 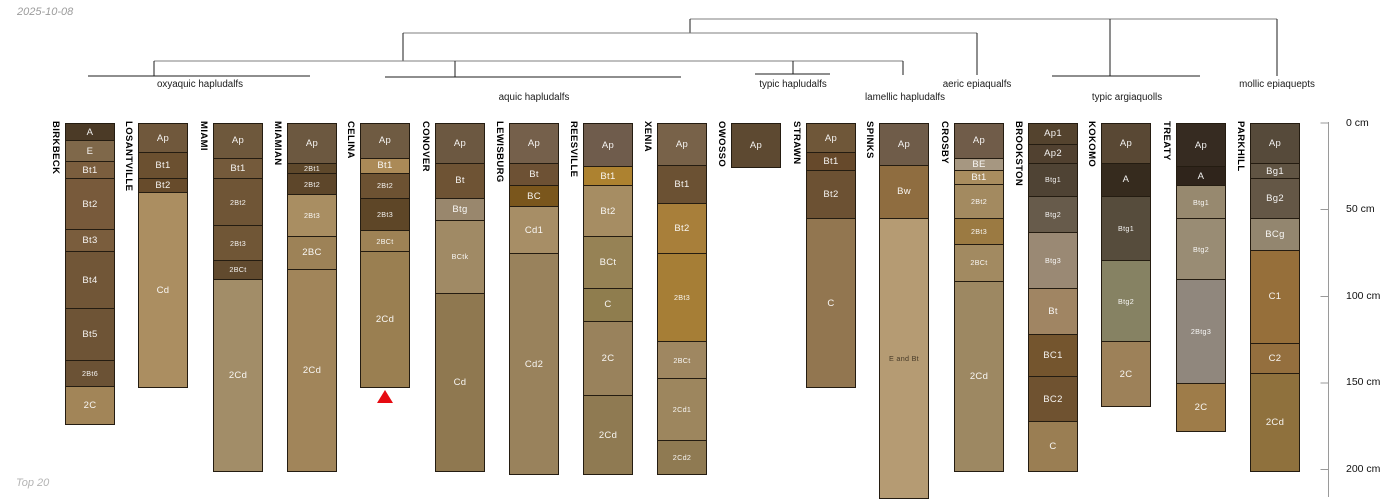 I want to click on horizon-label: Bt5, so click(x=90, y=335).